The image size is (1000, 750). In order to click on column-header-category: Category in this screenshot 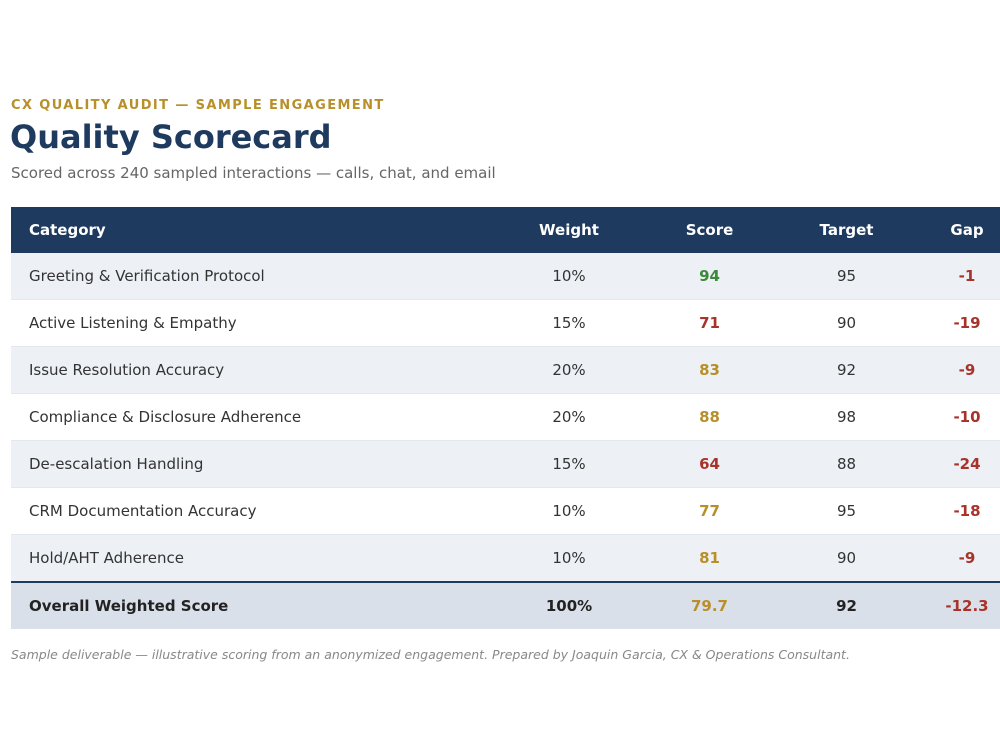, I will do `click(255, 230)`.